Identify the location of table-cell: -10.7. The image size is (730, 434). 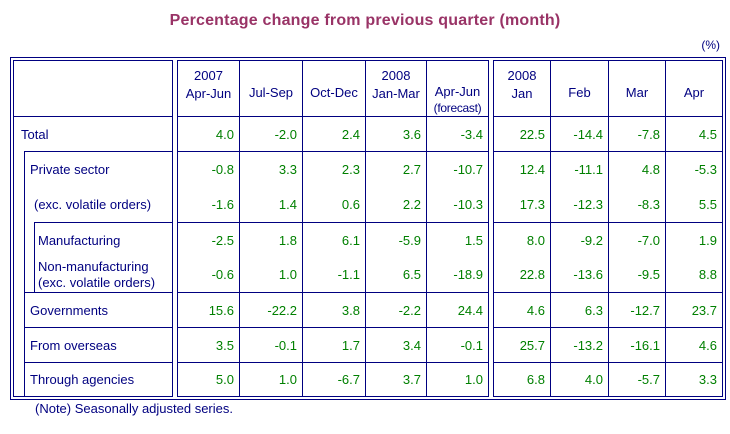
(457, 169).